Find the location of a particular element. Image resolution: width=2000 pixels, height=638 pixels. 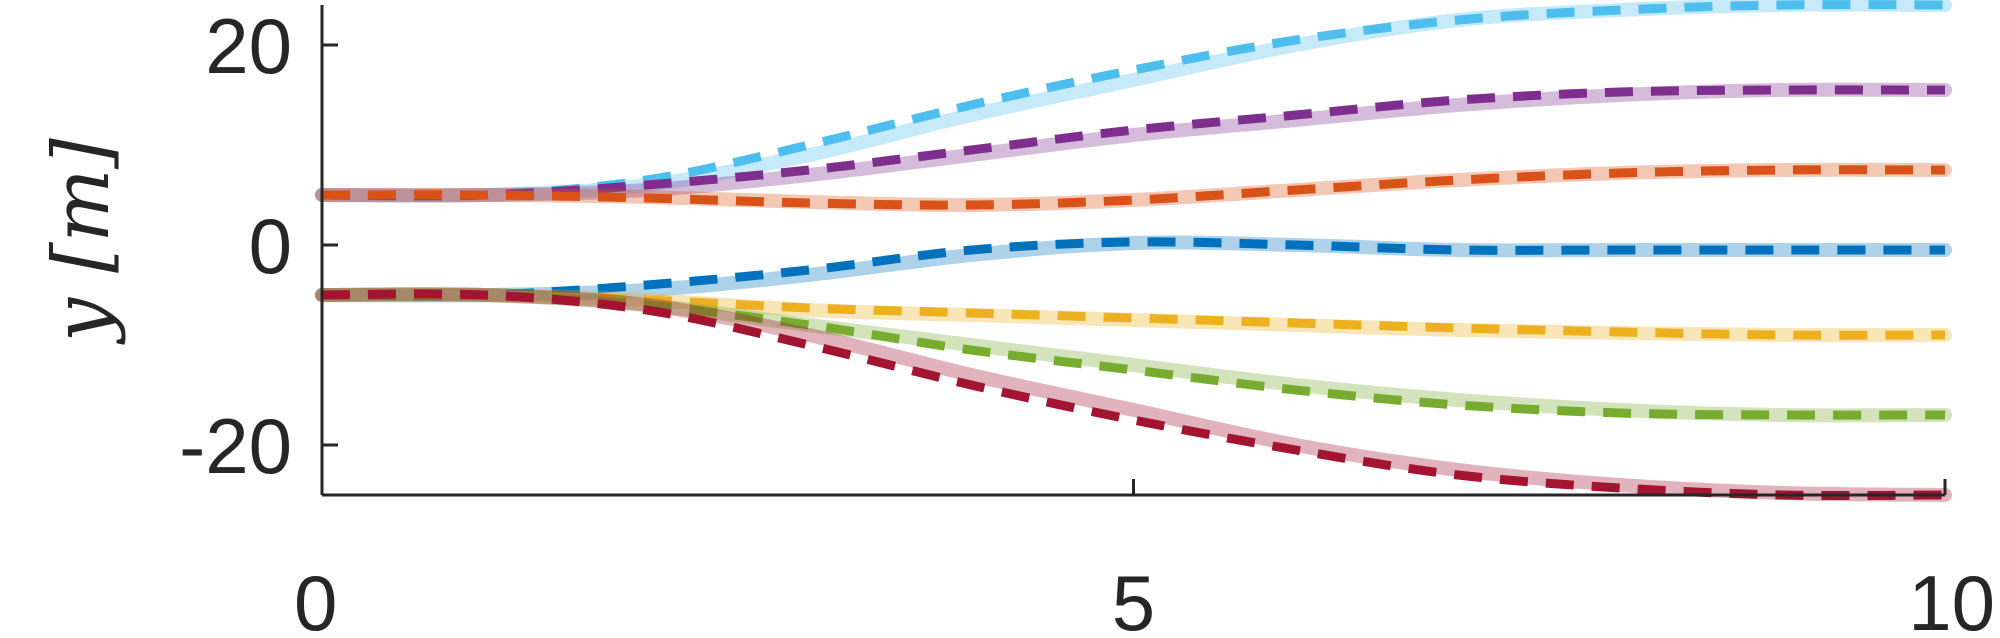

y-tick-label: -20 is located at coordinates (235, 446).